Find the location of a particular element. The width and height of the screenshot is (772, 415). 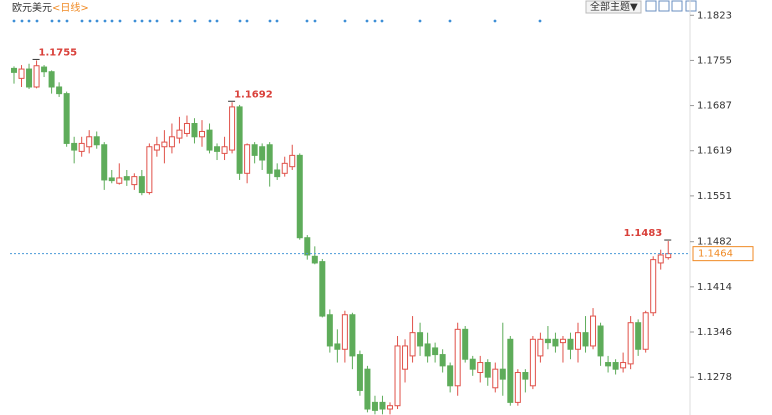

y-tick-label: 1.1482 is located at coordinates (714, 242).